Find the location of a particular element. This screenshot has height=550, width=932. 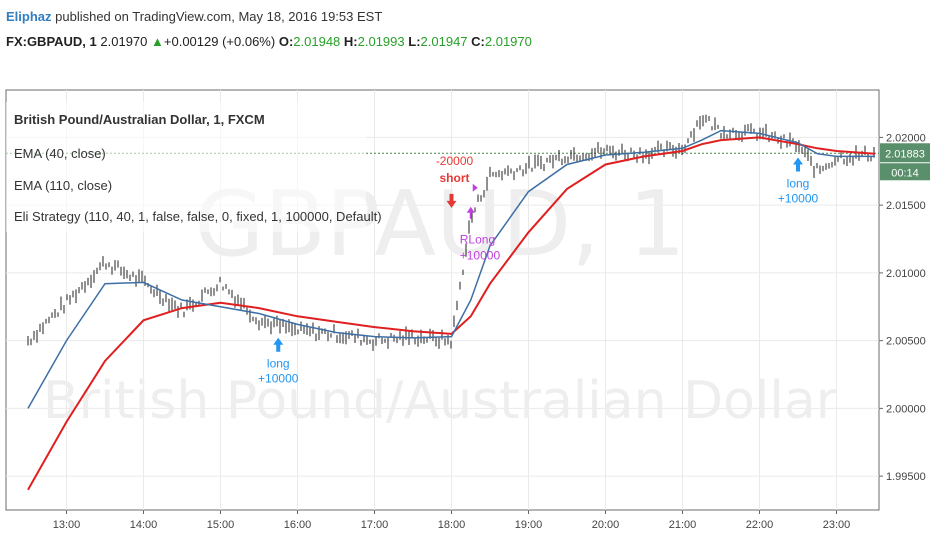

low-label: L: is located at coordinates (414, 41).